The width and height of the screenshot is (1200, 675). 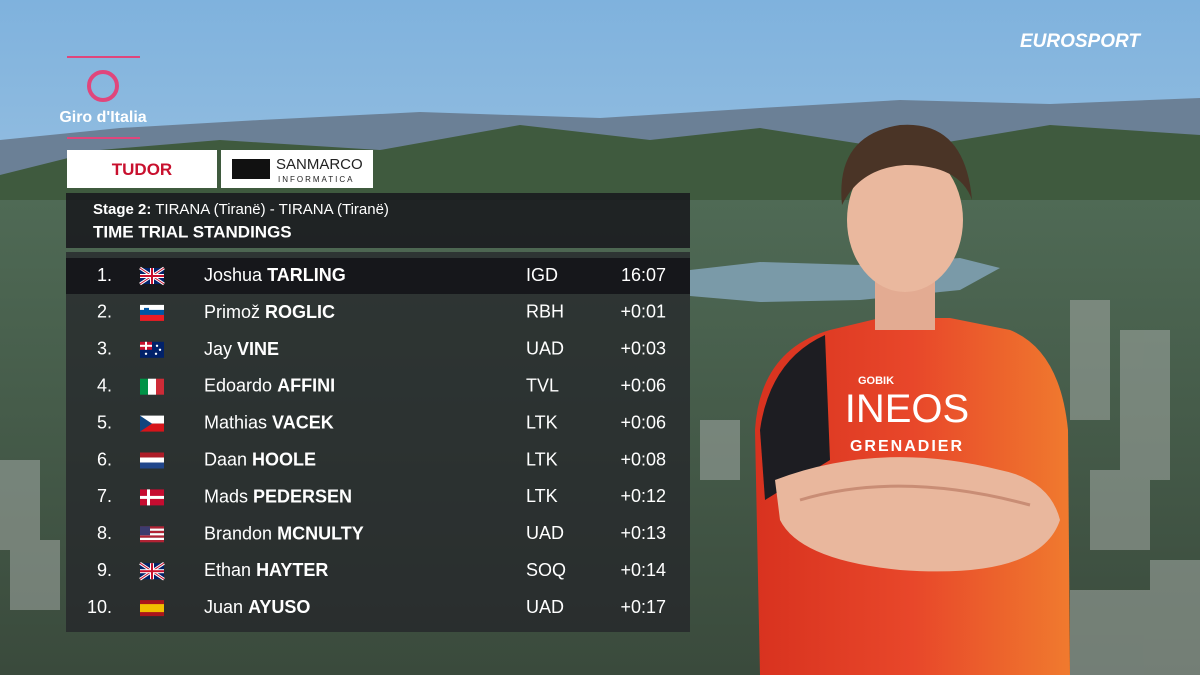 I want to click on rider-name: Joshua TARLING, so click(x=275, y=275).